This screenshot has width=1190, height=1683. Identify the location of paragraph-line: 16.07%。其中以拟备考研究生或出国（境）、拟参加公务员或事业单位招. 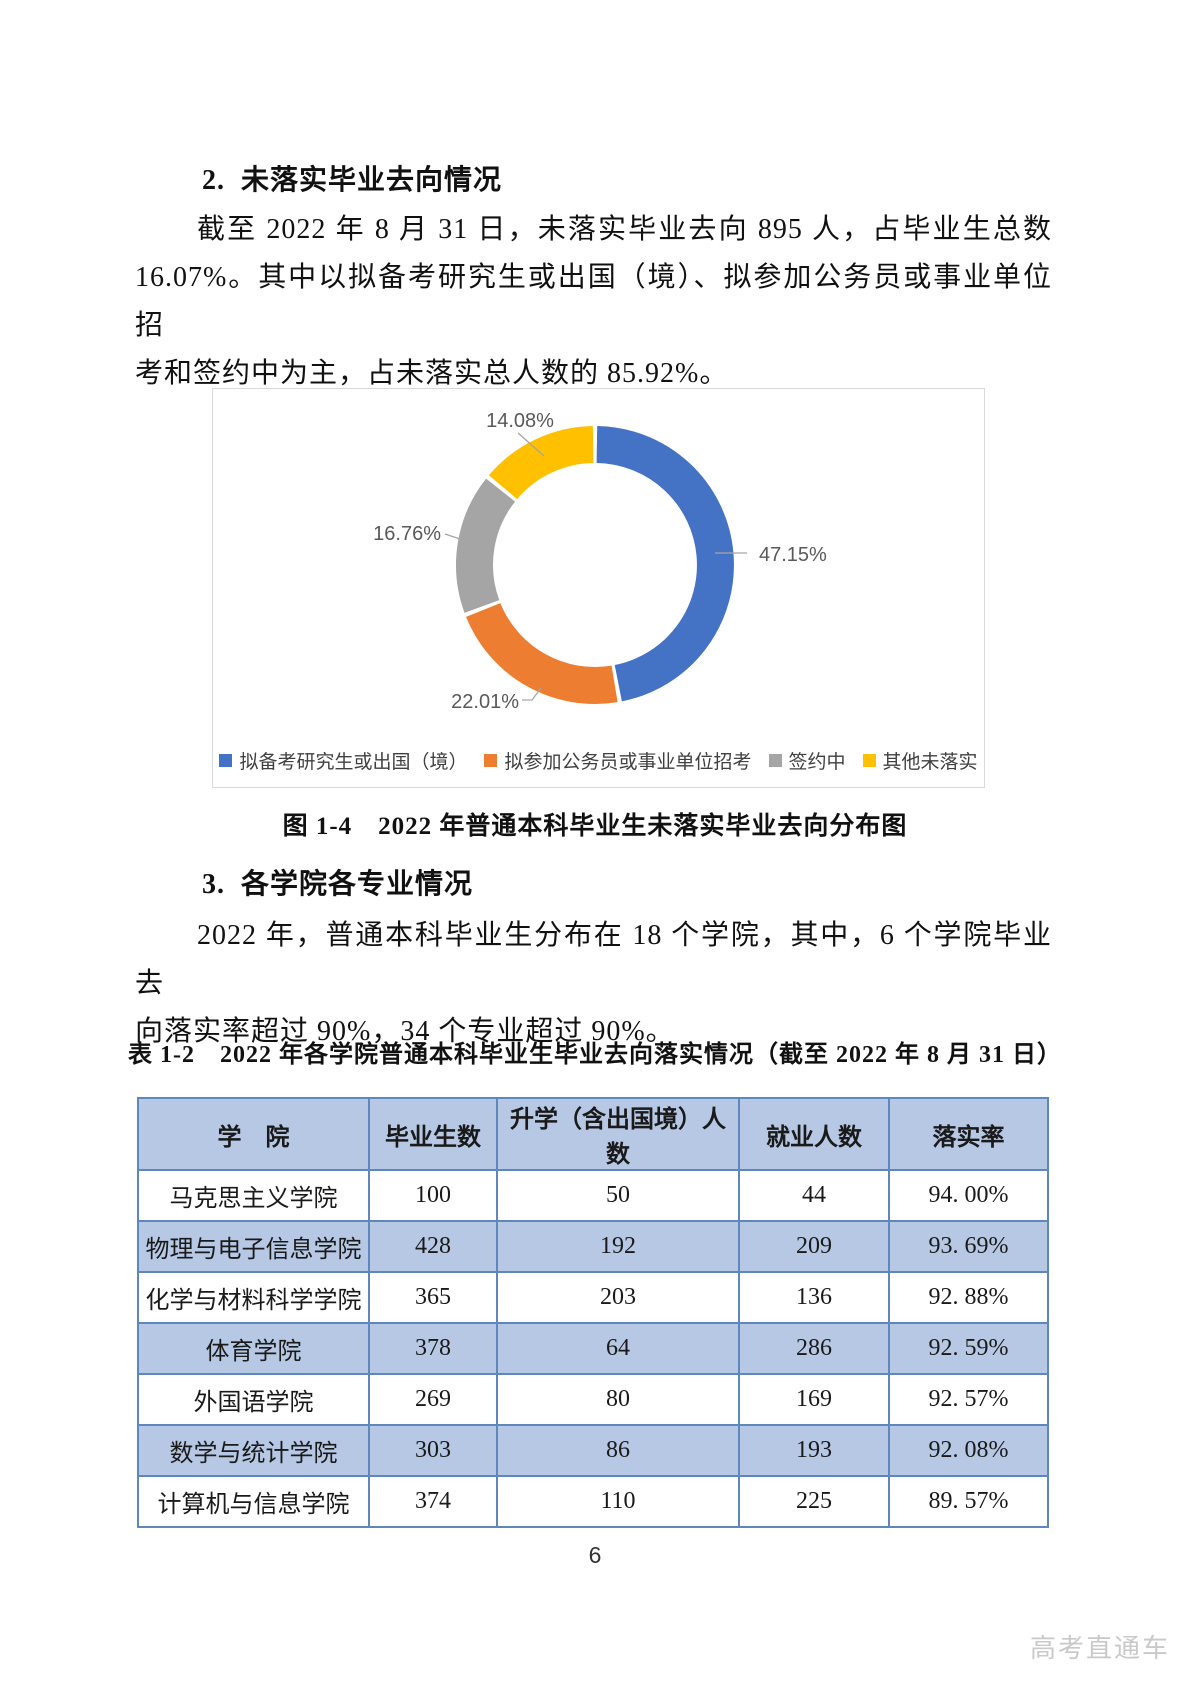
(593, 301).